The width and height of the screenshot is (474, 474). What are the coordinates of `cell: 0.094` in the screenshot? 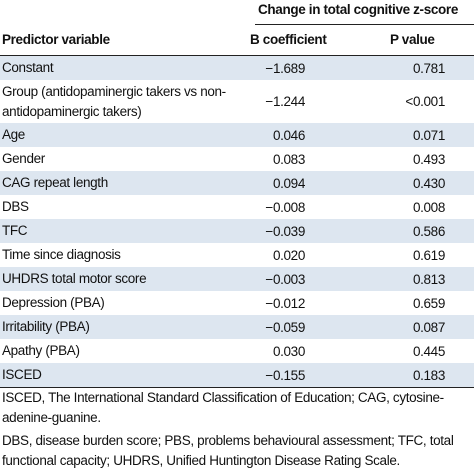 It's located at (288, 183).